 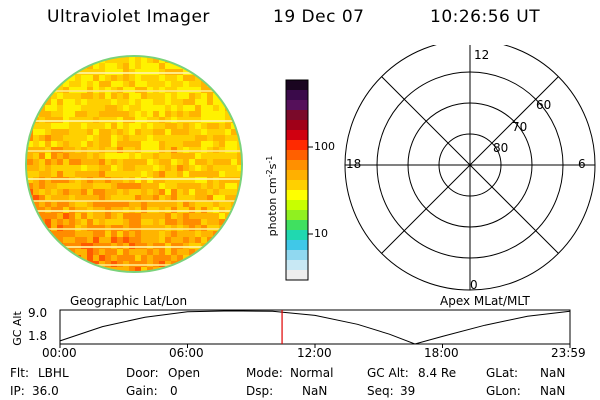 I want to click on dsp-value: NaN, so click(x=315, y=391).